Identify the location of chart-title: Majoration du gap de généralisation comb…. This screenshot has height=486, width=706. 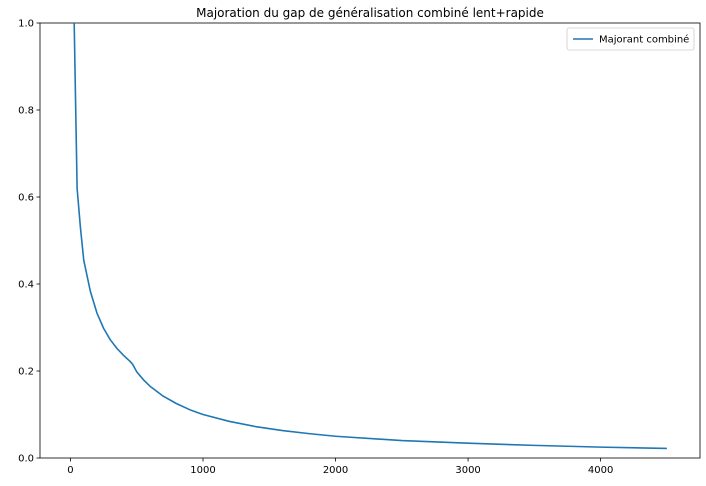
(370, 13).